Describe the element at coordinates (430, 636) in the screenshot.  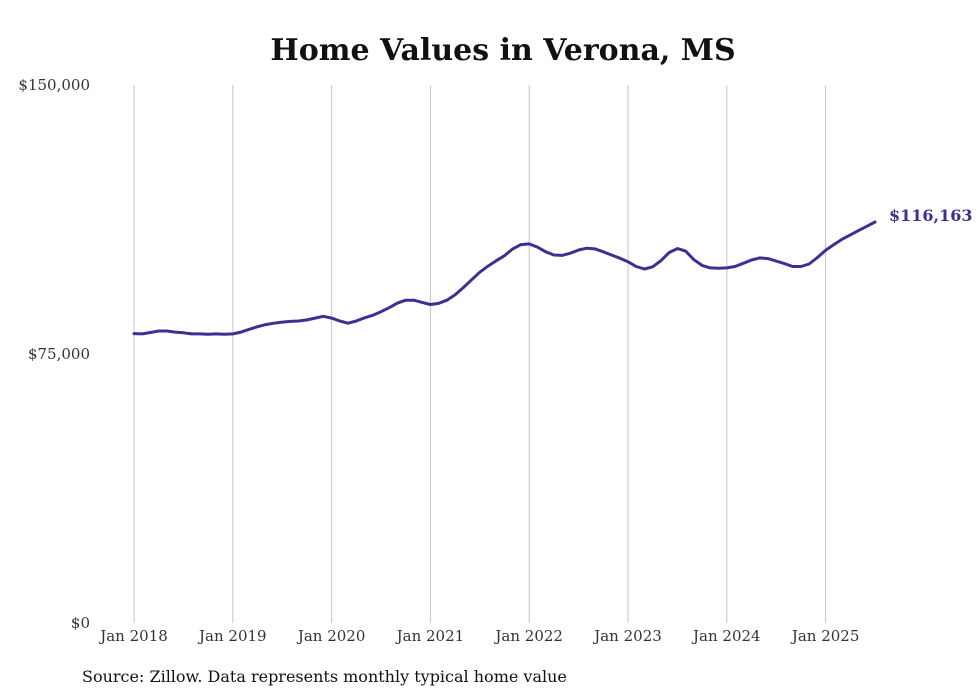
I see `x-tick-label: Jan 2021` at that location.